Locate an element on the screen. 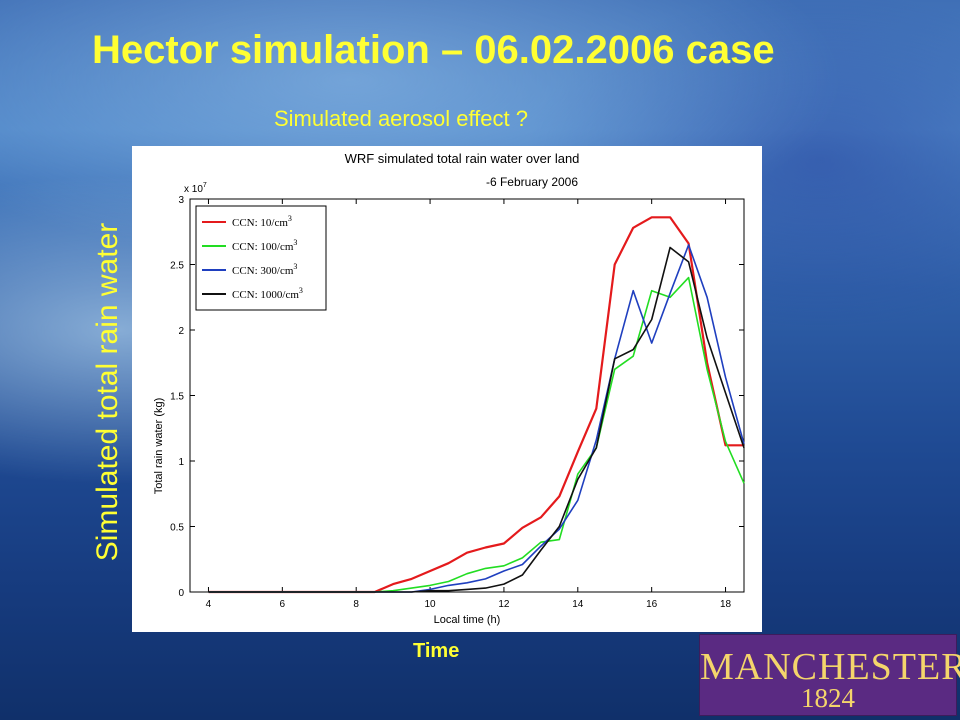 The height and width of the screenshot is (720, 960). logo-year: 1824 is located at coordinates (828, 698).